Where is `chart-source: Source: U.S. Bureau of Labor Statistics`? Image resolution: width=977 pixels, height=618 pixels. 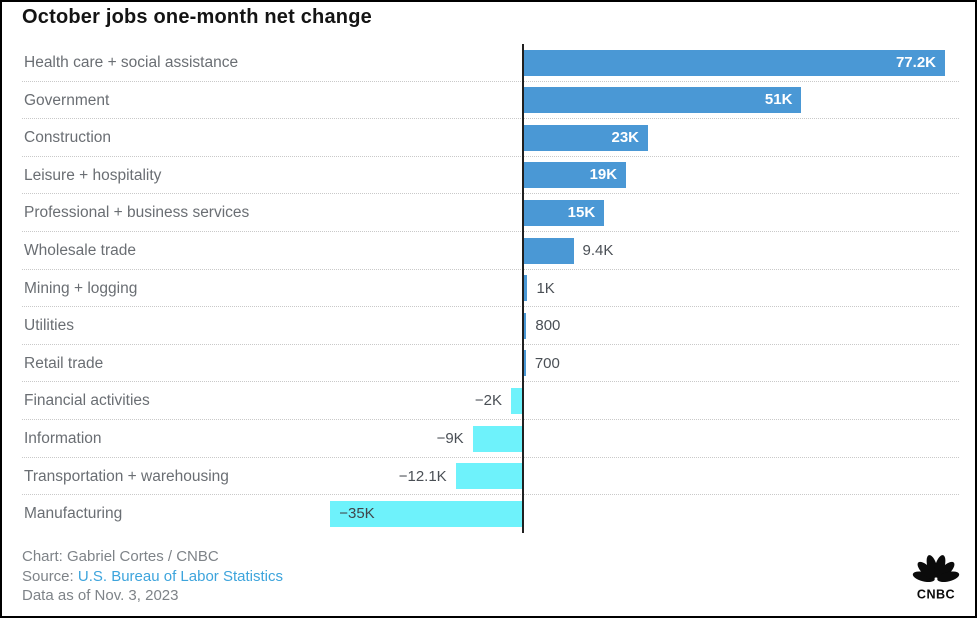
chart-source: Source: U.S. Bureau of Labor Statistics is located at coordinates (152, 577).